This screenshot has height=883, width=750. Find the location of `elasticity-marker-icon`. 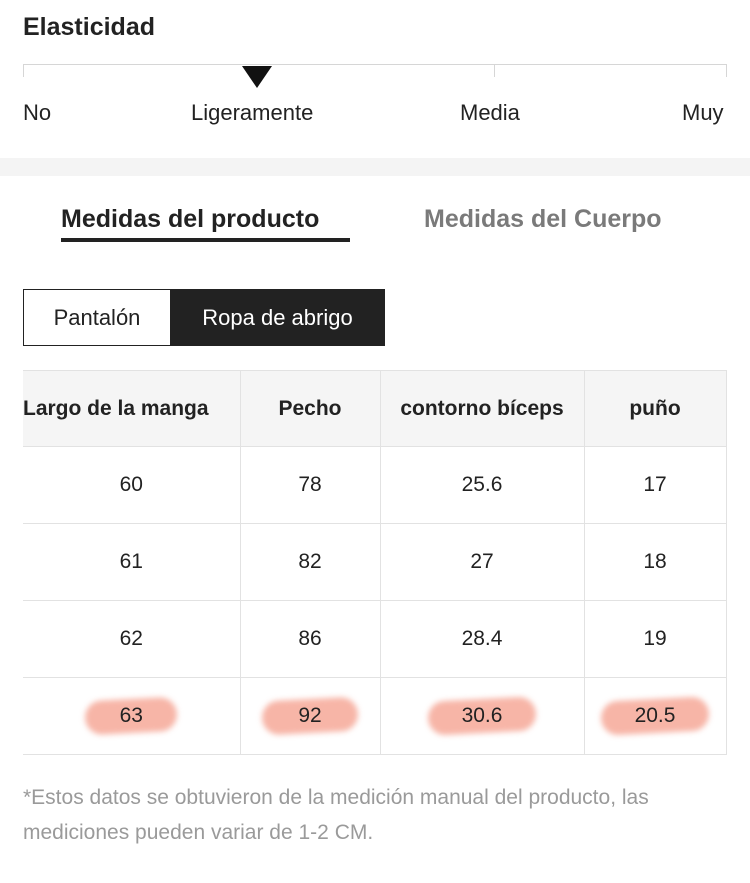

elasticity-marker-icon is located at coordinates (257, 77).